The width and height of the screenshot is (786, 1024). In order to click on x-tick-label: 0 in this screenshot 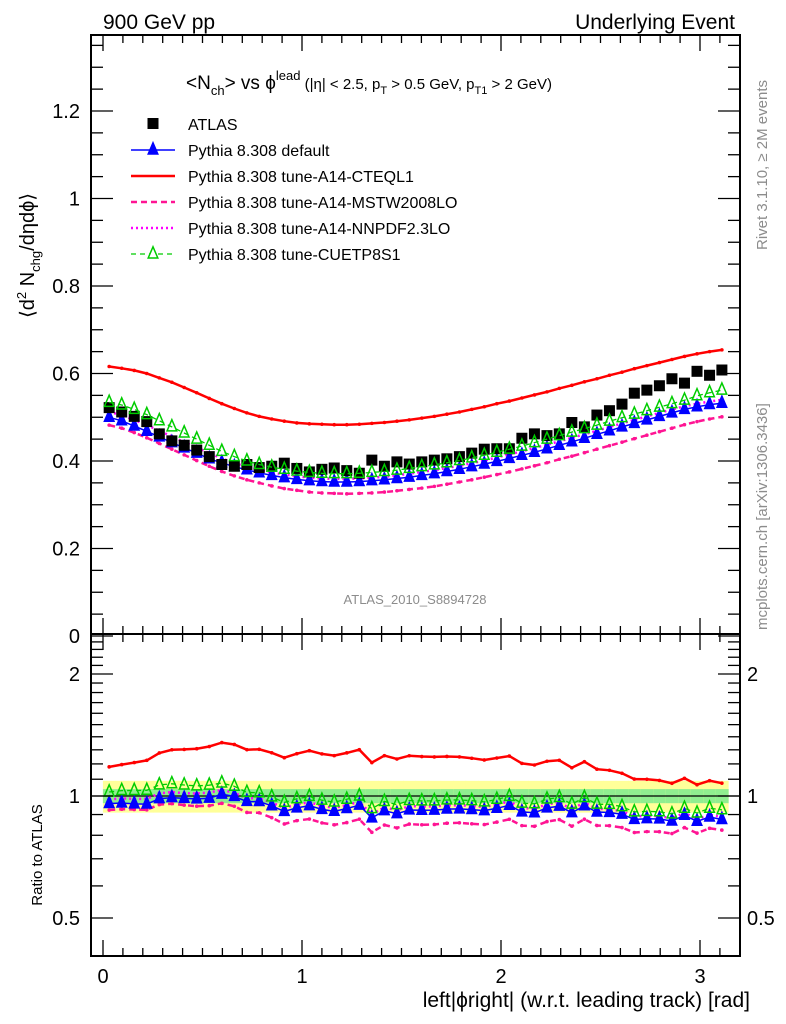, I will do `click(102, 977)`.